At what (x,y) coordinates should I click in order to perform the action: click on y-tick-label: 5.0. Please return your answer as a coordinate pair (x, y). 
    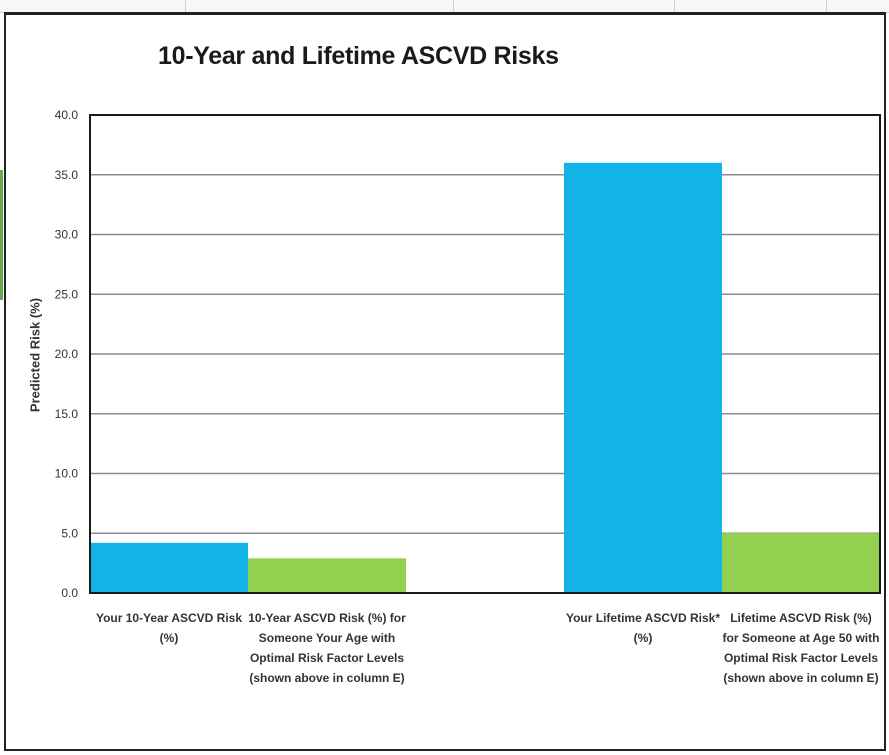
    Looking at the image, I should click on (69, 533).